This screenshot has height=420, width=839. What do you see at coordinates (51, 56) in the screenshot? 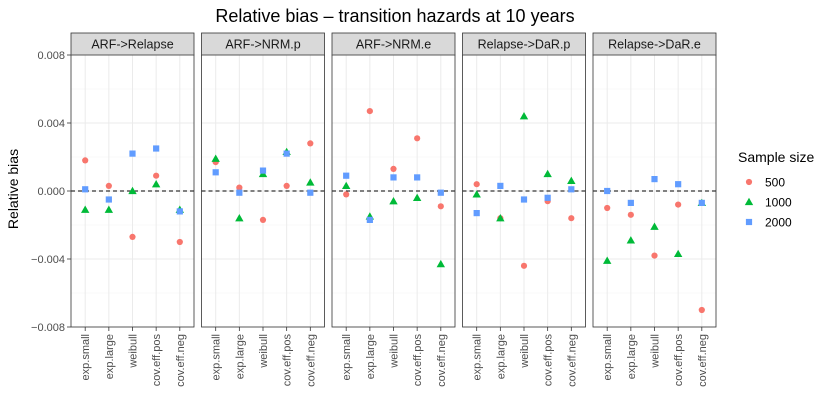
I see `y-tick-label: 0.008` at bounding box center [51, 56].